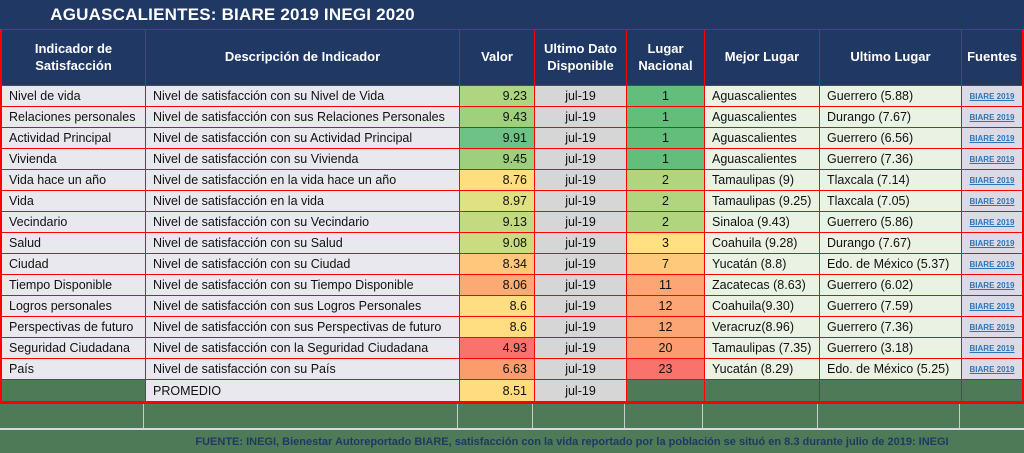 Image resolution: width=1024 pixels, height=453 pixels. What do you see at coordinates (303, 222) in the screenshot?
I see `cell-description: Nivel de satisfacción con su Vecindario` at bounding box center [303, 222].